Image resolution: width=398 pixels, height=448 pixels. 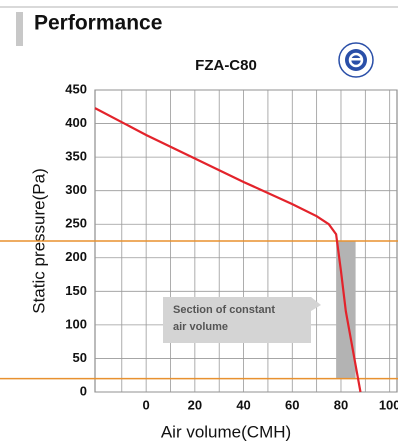 What do you see at coordinates (226, 431) in the screenshot?
I see `x-axis-label: Air volume(CMH)` at bounding box center [226, 431].